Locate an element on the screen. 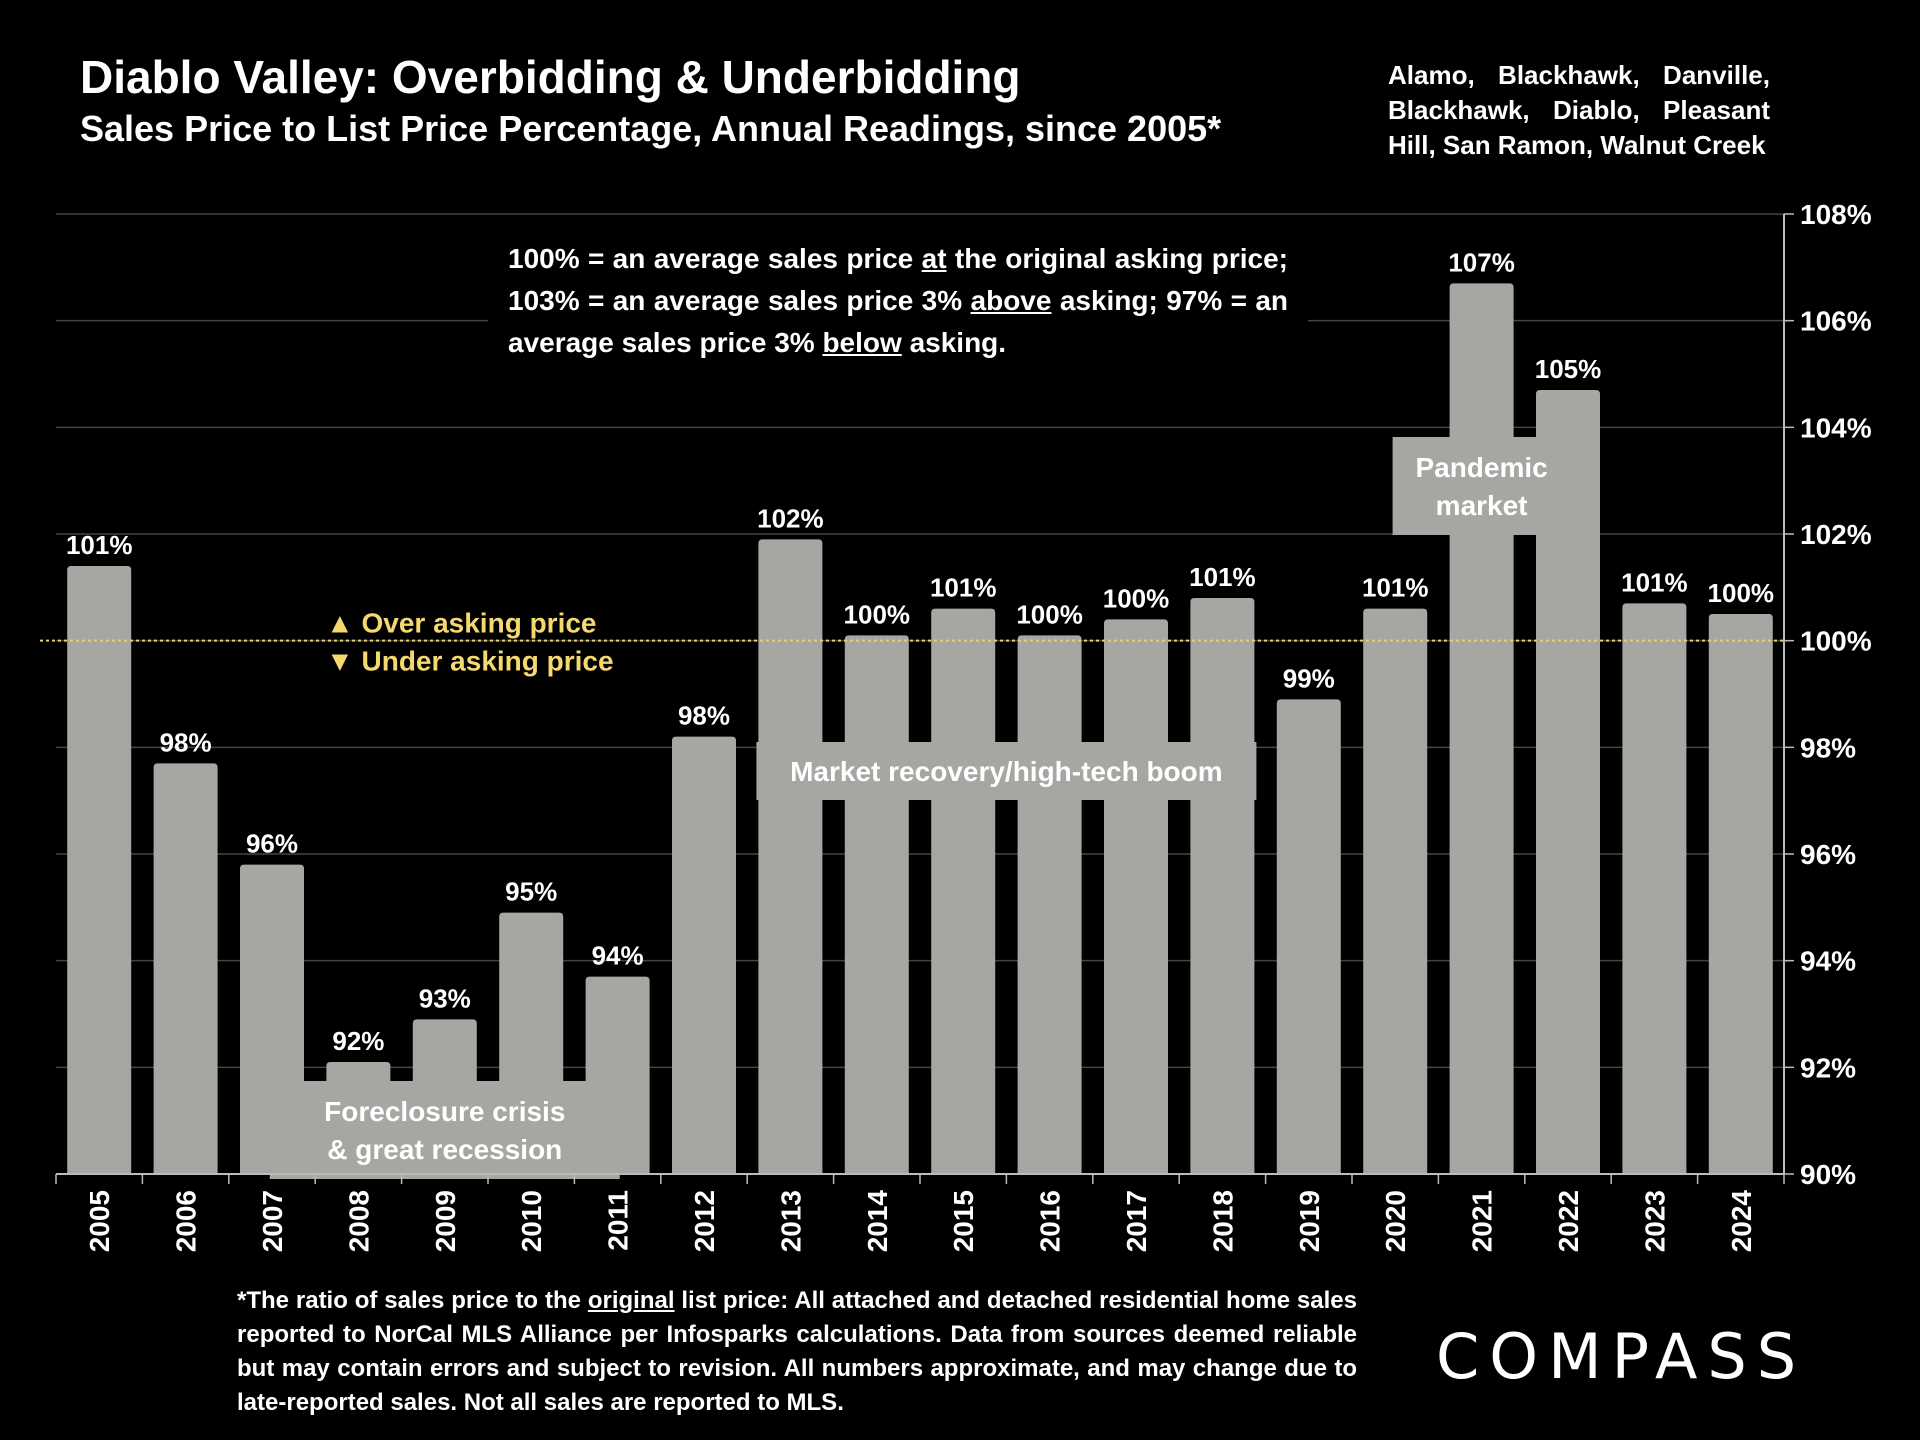 This screenshot has height=1440, width=1920. x-tick-label: 2020 is located at coordinates (1395, 1221).